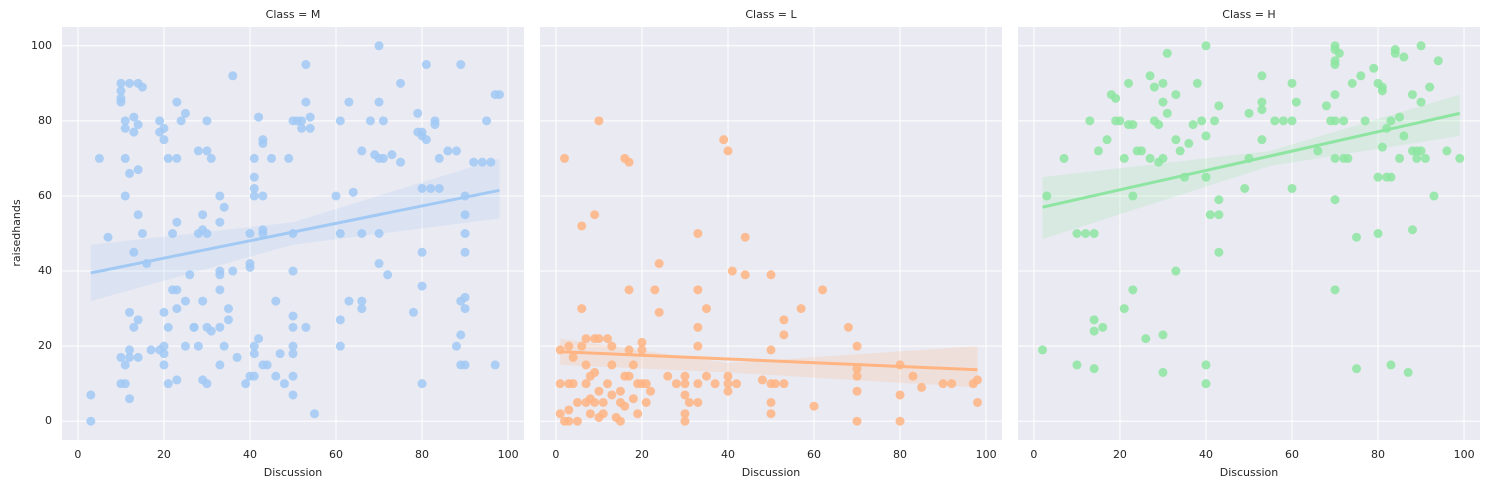 The width and height of the screenshot is (1489, 494). Describe the element at coordinates (77, 454) in the screenshot. I see `x-tick-label: 0` at that location.